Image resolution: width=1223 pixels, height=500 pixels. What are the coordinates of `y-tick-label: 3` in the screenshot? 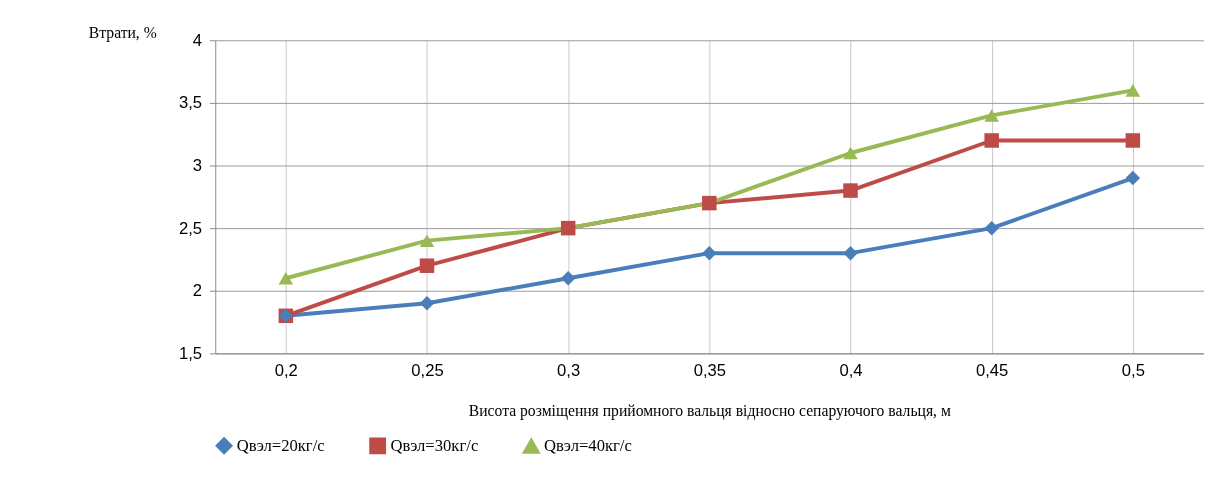 It's located at (197, 165).